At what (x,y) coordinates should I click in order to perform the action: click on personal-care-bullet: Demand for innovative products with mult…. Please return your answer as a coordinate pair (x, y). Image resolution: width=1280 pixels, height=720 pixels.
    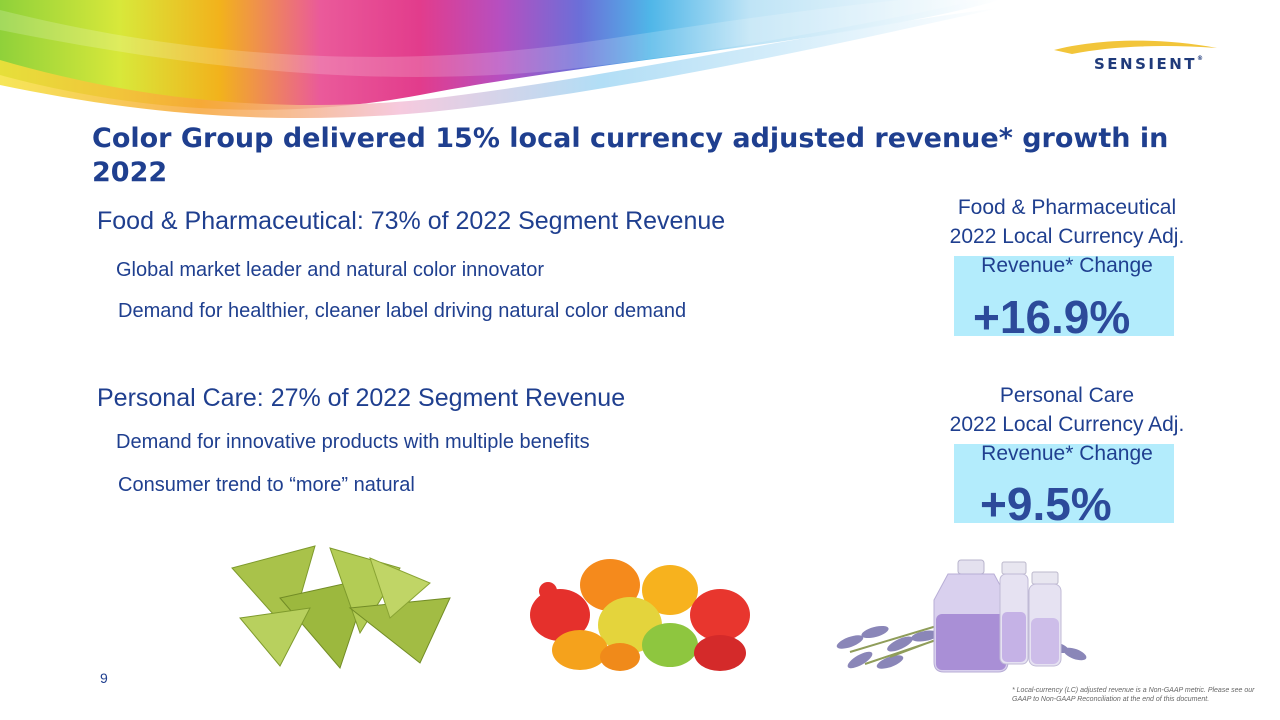
    Looking at the image, I should click on (353, 442).